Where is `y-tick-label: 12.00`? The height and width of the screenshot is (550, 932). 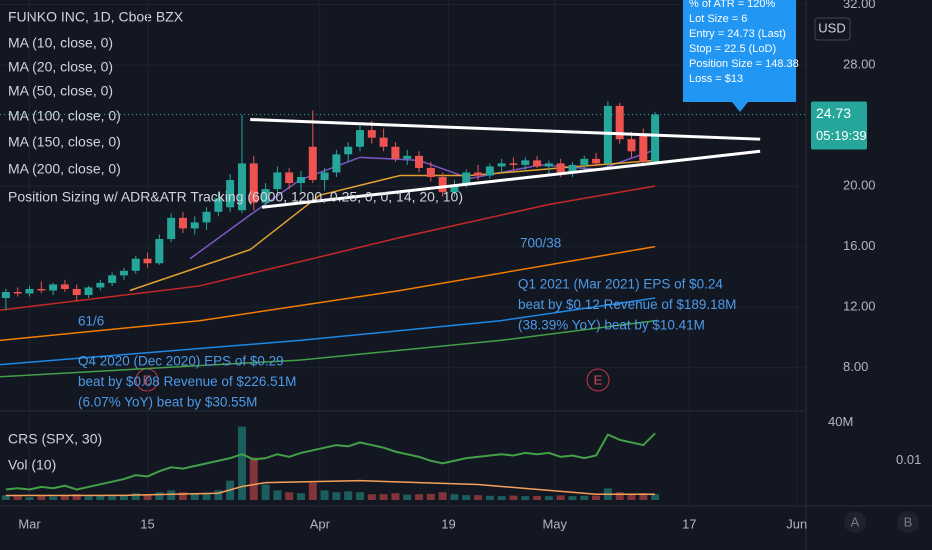 y-tick-label: 12.00 is located at coordinates (859, 306).